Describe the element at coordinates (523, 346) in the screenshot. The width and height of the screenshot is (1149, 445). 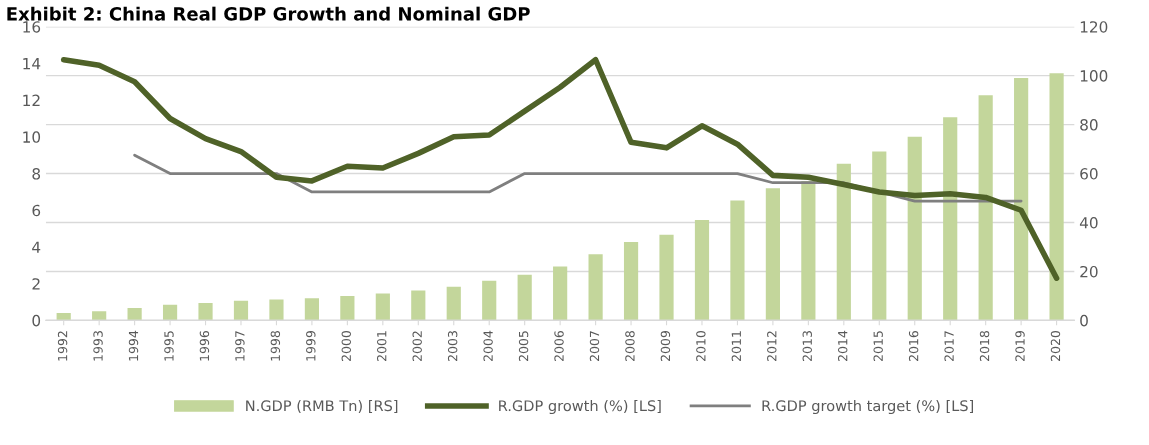
I see `x-tick-label: 2005` at that location.